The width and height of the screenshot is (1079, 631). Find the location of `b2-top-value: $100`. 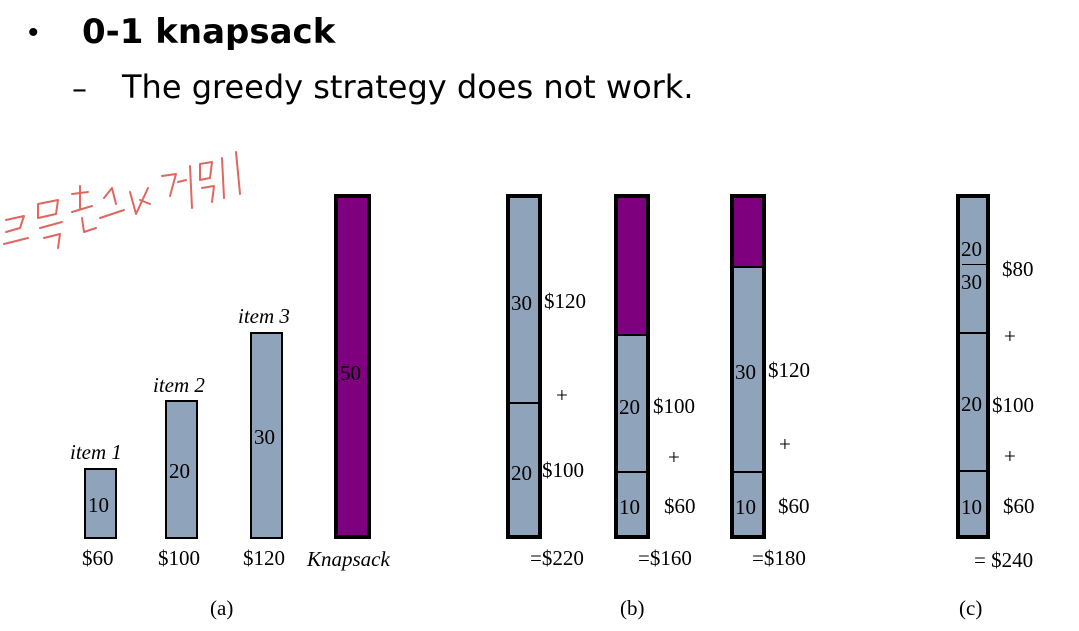

b2-top-value: $100 is located at coordinates (674, 406).